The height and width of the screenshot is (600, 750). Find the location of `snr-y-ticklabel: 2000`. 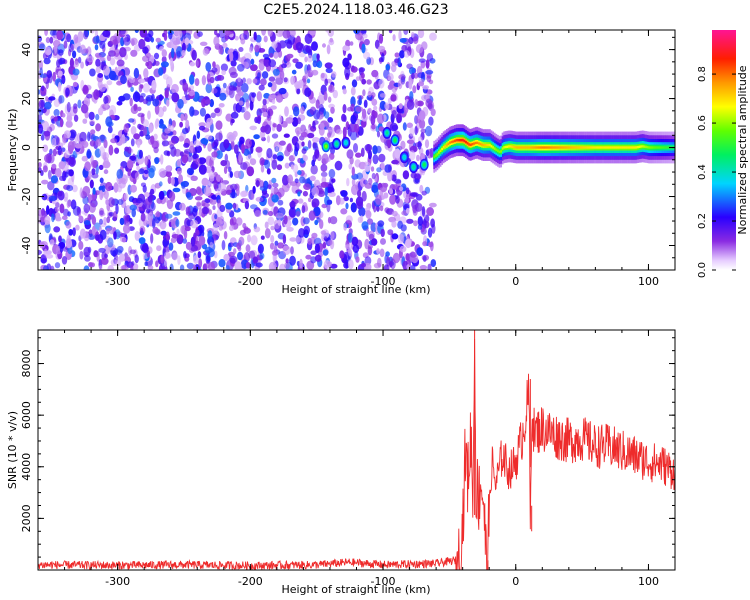

snr-y-ticklabel: 2000 is located at coordinates (26, 518).